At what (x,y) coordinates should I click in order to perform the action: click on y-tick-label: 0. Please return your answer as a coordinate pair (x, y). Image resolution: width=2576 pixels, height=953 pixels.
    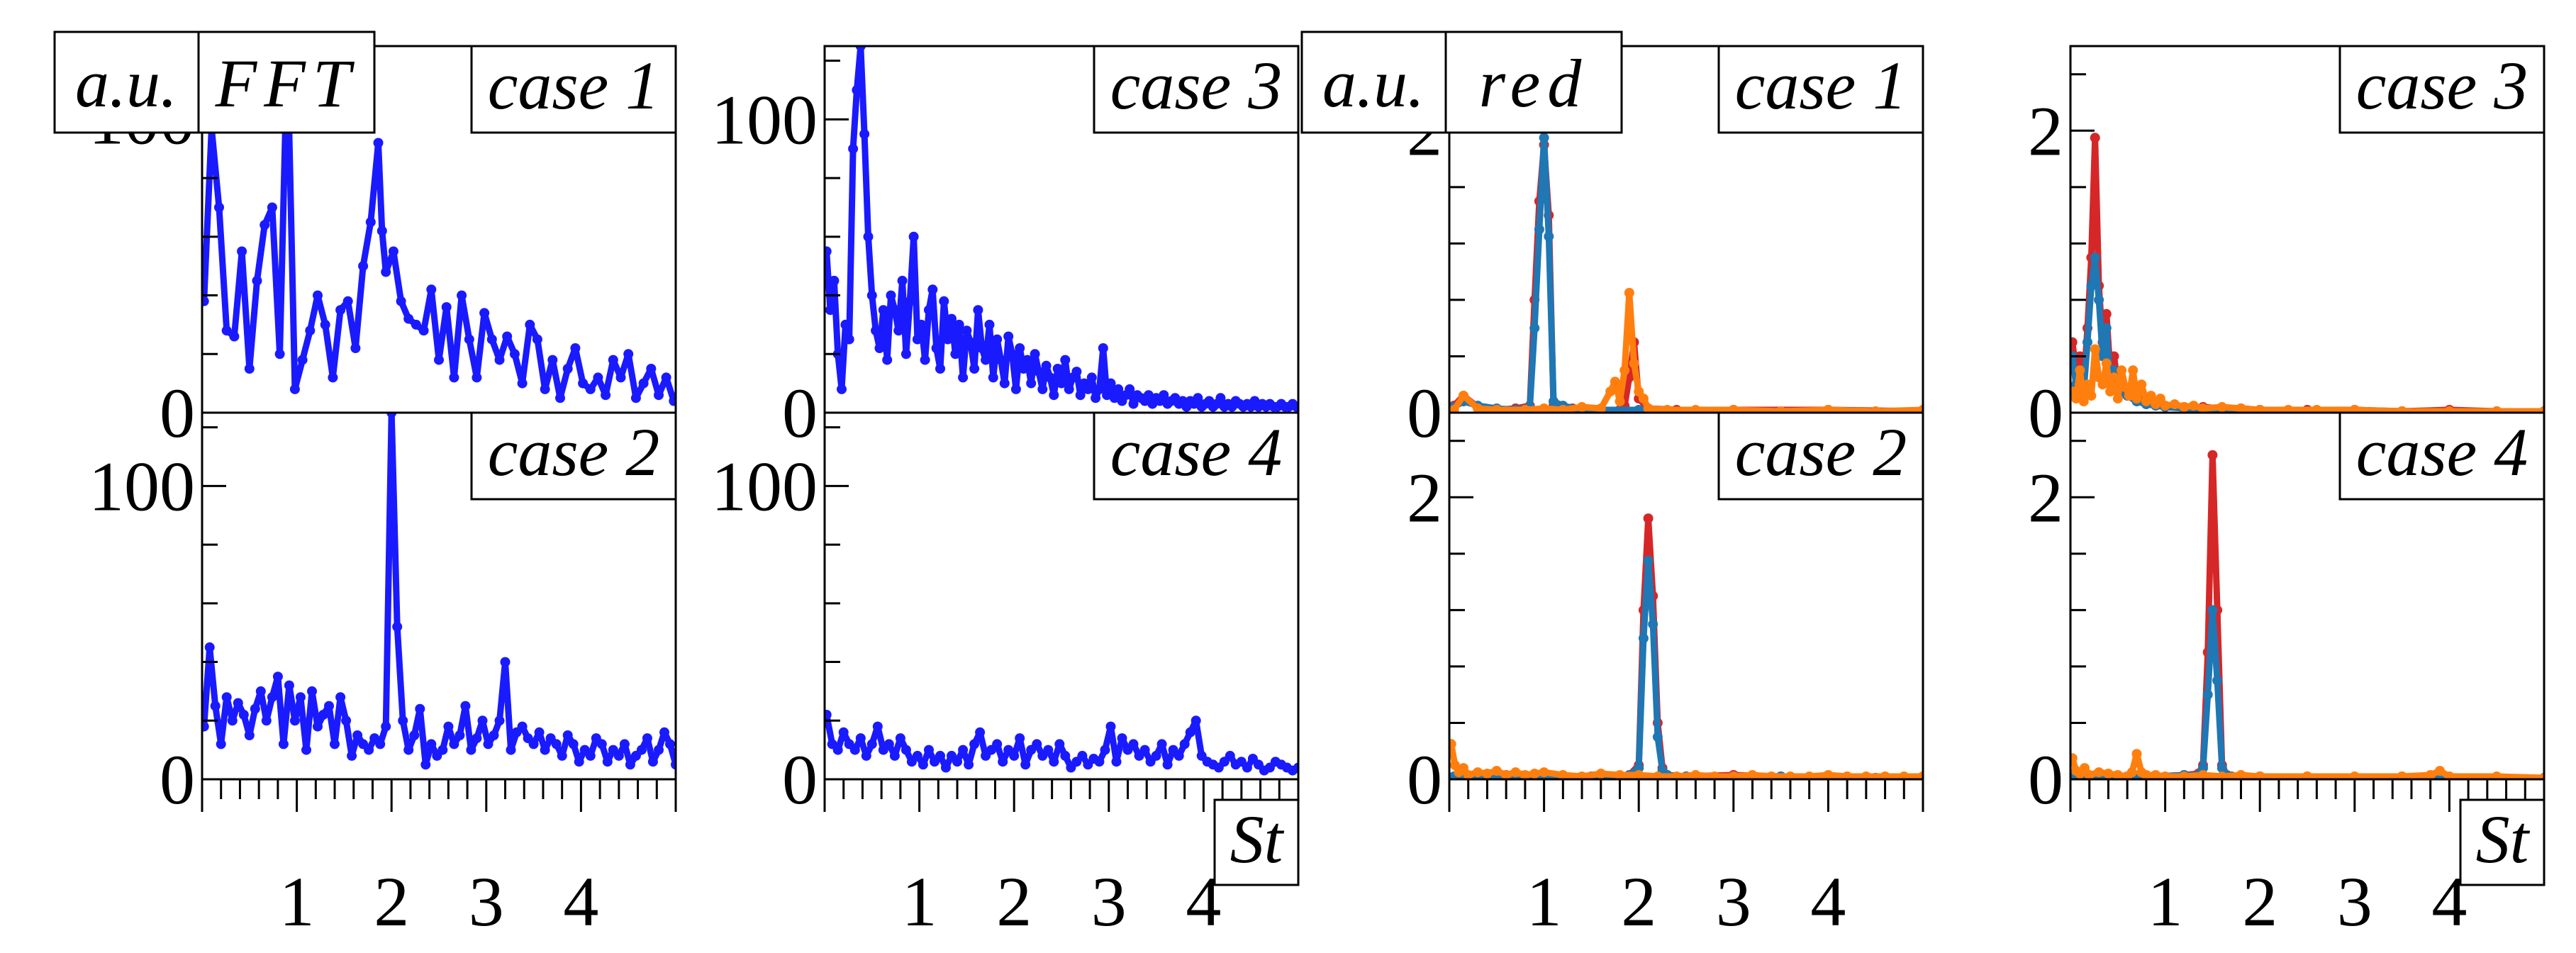
    Looking at the image, I should click on (2045, 413).